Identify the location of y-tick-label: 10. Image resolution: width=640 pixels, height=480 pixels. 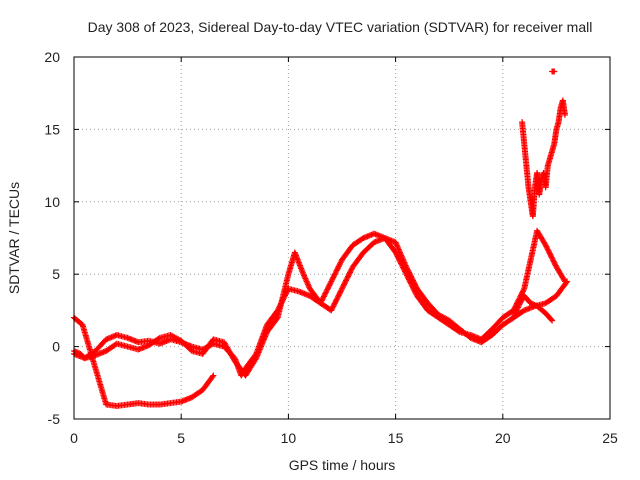
(52, 202).